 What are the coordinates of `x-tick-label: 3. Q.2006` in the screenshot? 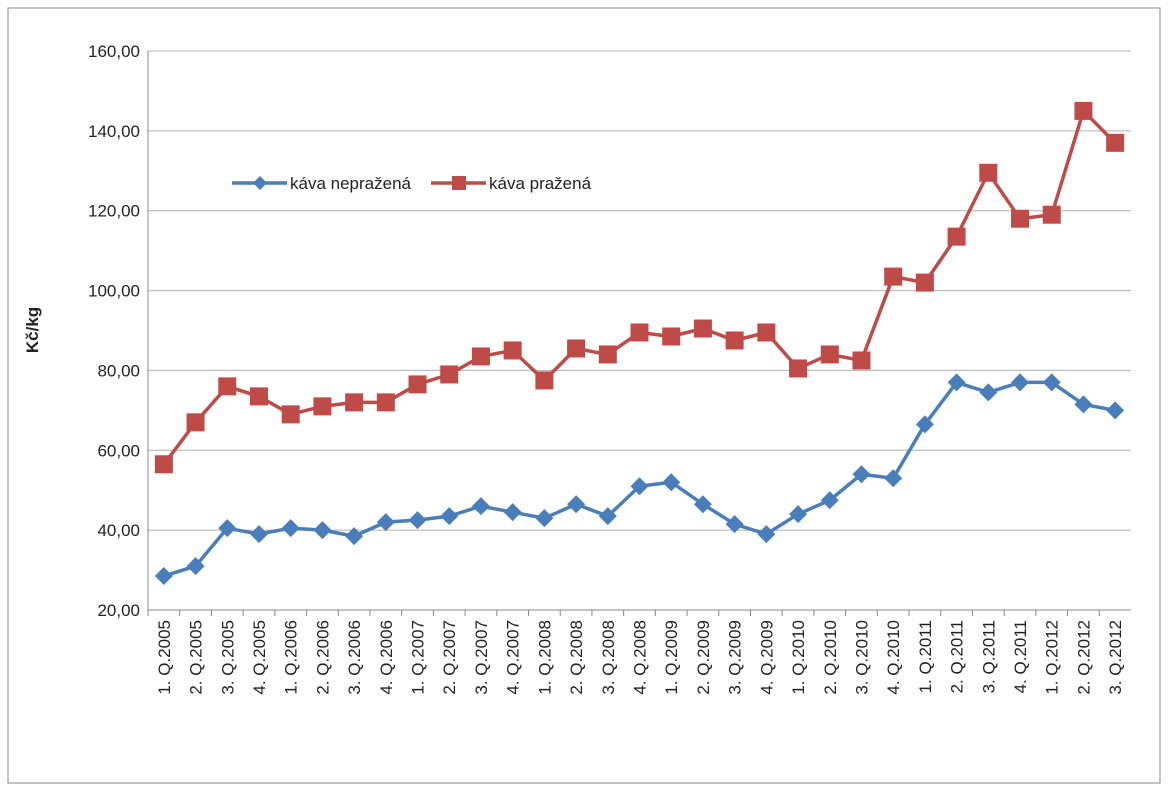 It's located at (354, 657).